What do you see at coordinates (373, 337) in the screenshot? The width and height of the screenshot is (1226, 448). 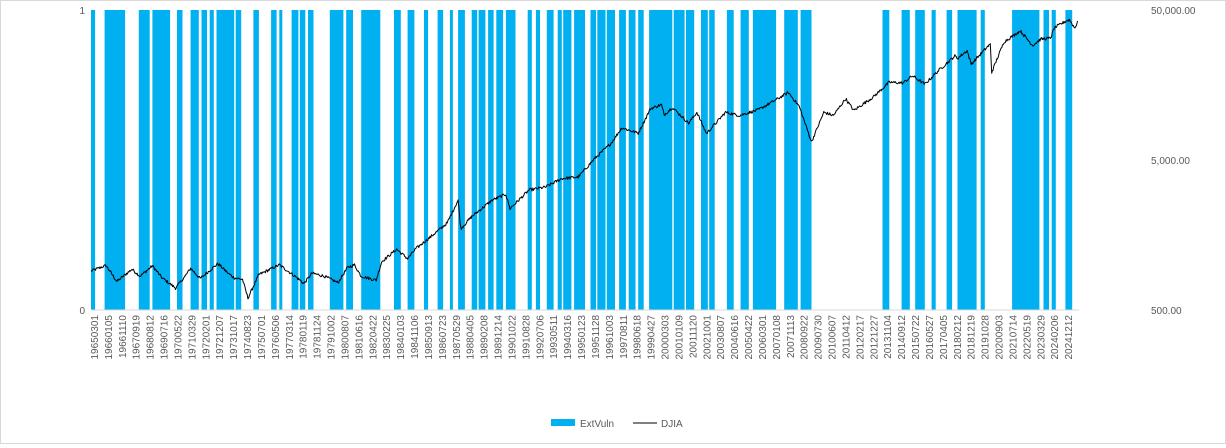 I see `x-tick-label: 19820422` at bounding box center [373, 337].